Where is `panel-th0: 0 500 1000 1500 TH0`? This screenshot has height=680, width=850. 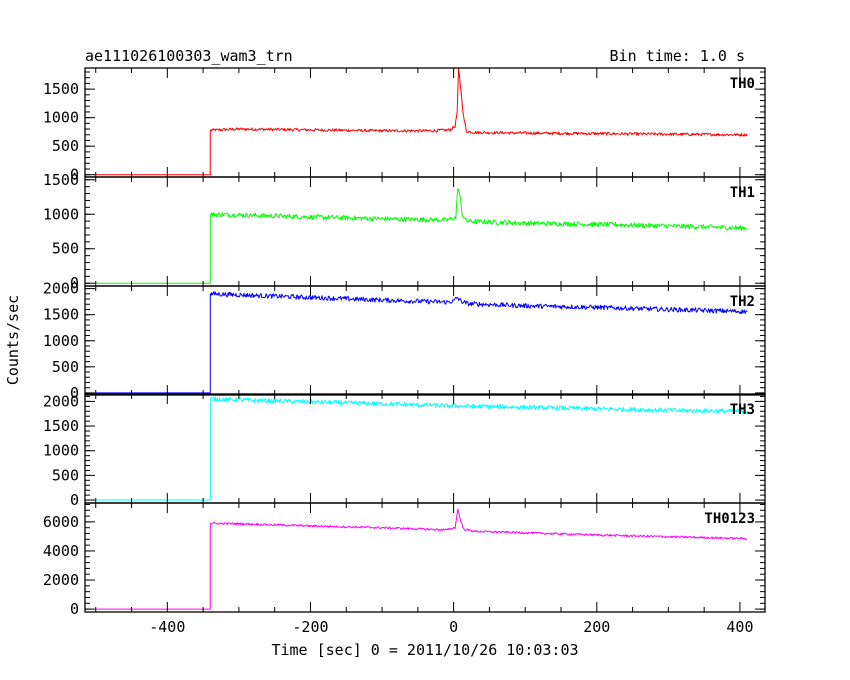
panel-th0: 0 500 1000 1500 TH0 is located at coordinates (404, 125).